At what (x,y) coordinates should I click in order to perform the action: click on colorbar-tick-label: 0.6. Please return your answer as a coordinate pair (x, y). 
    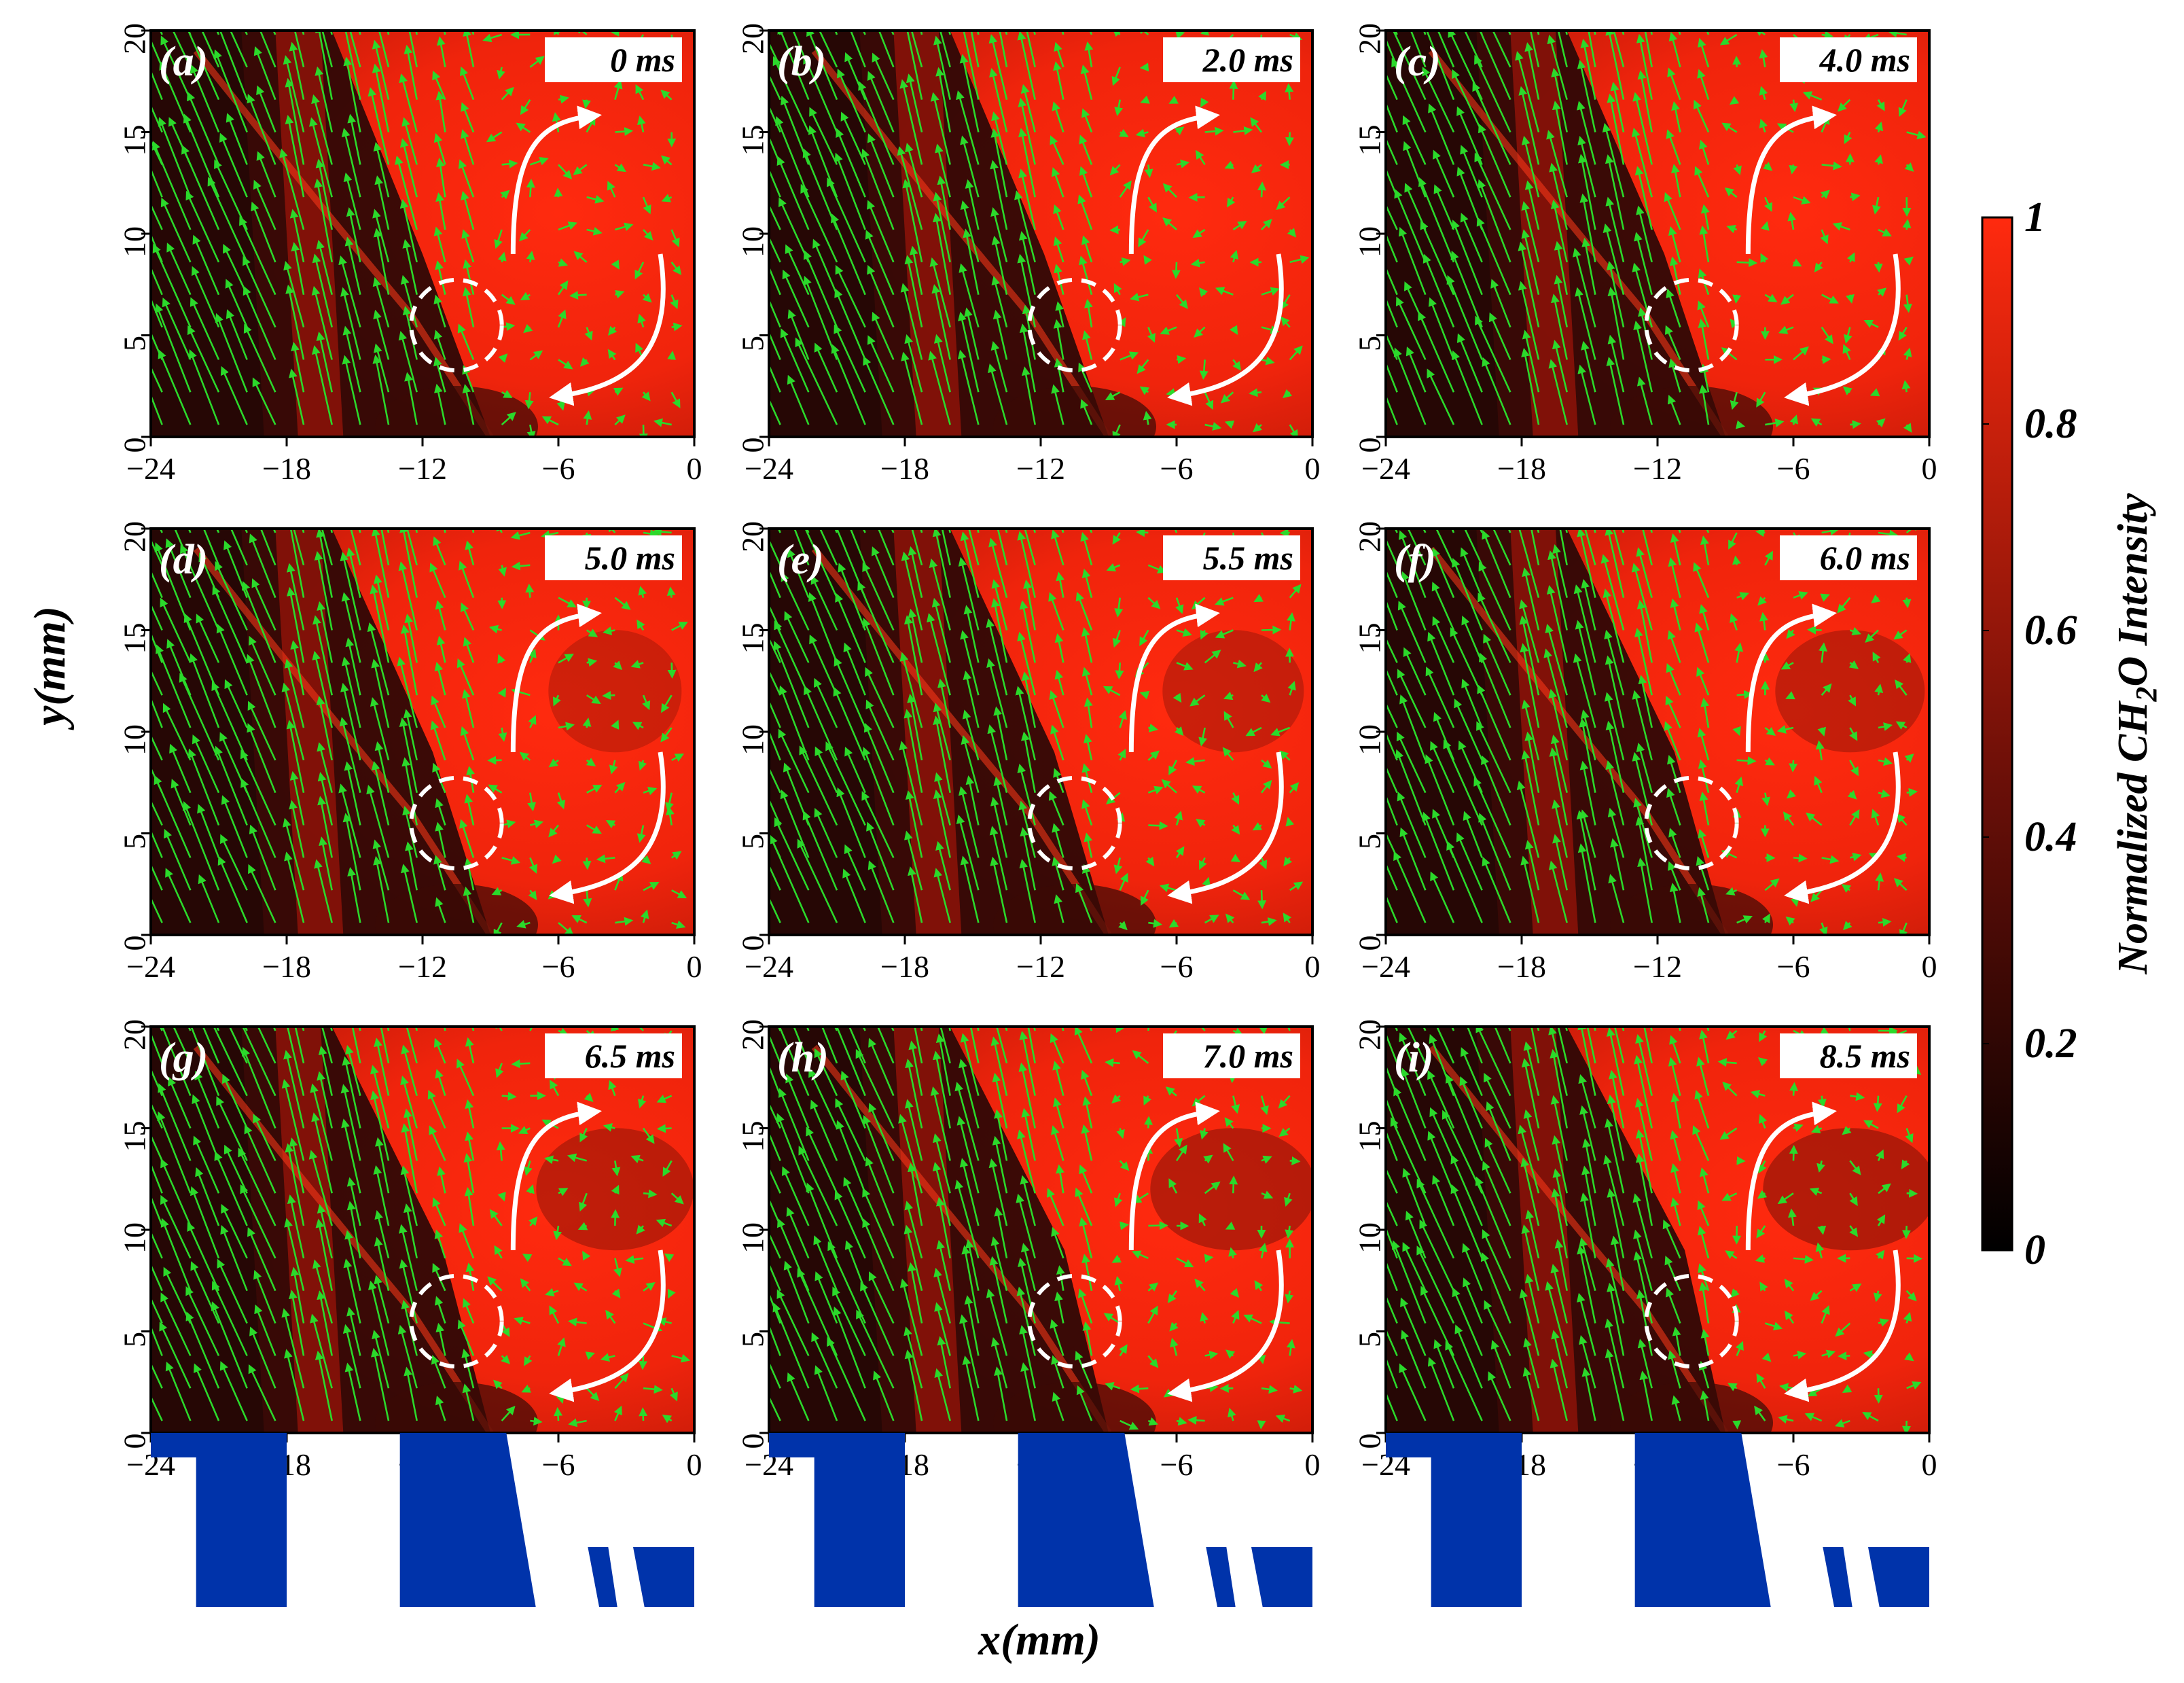
    Looking at the image, I should click on (2050, 630).